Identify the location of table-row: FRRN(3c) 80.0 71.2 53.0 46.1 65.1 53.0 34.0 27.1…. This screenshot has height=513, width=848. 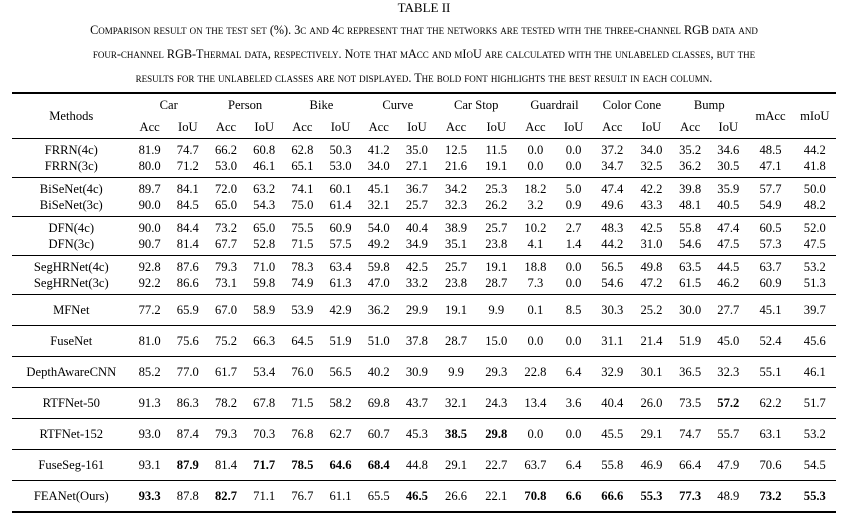
(424, 168).